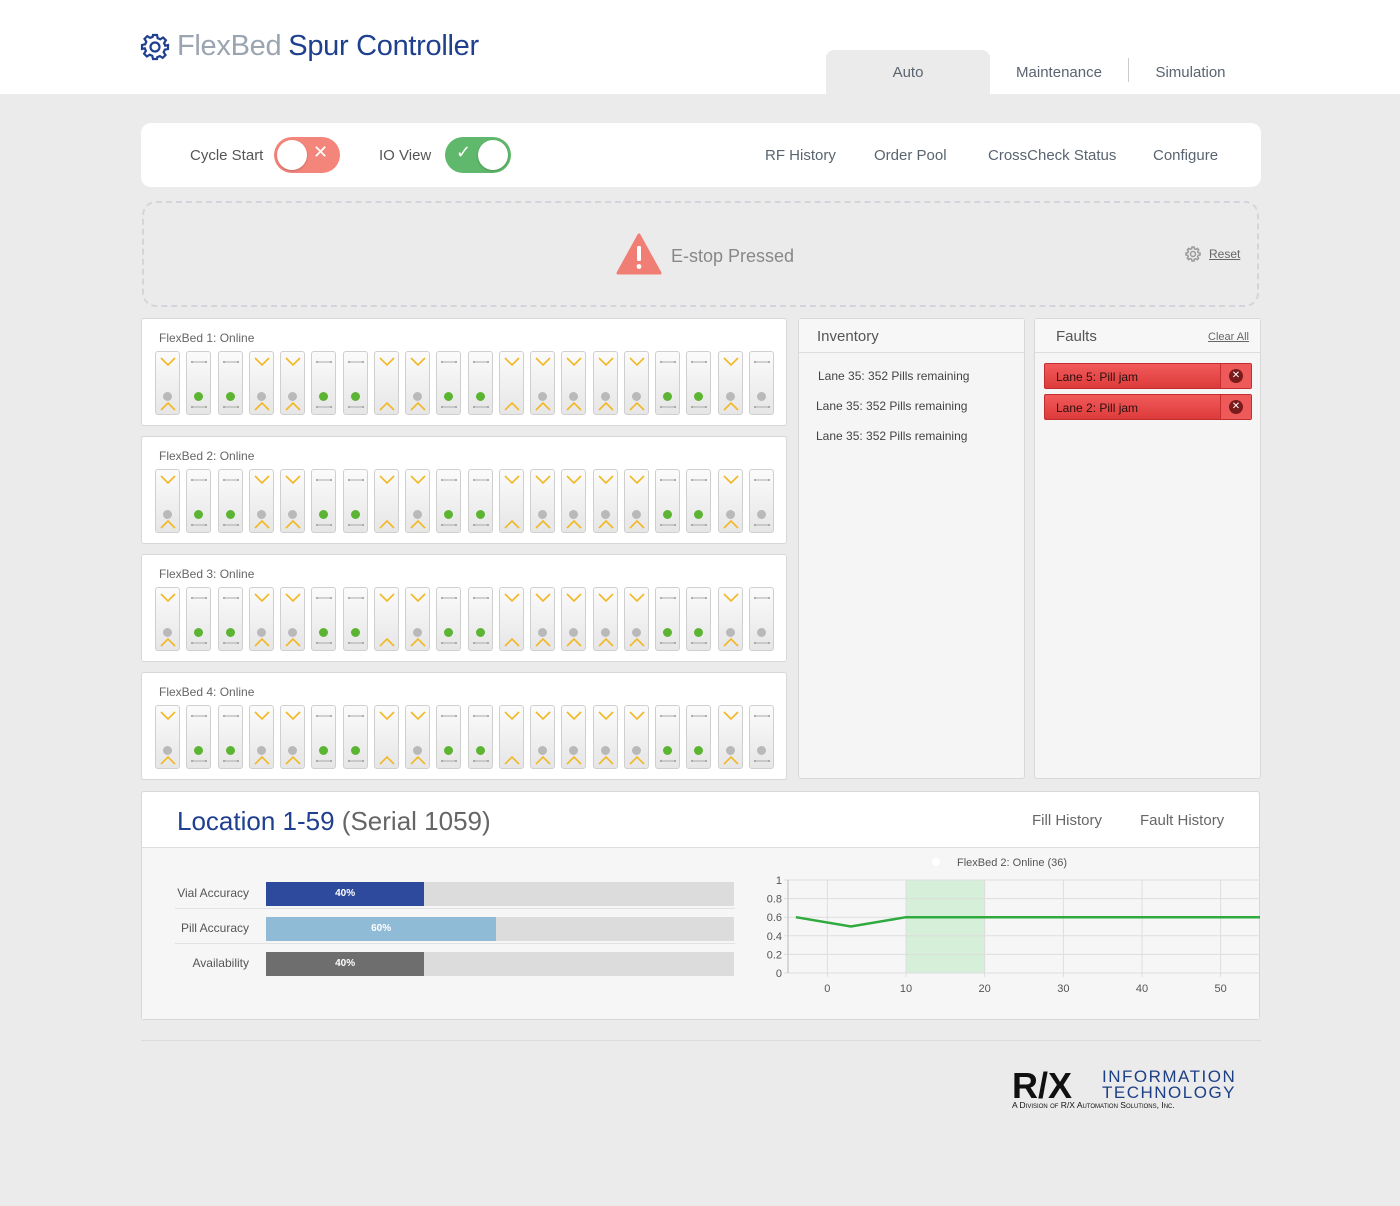 The width and height of the screenshot is (1400, 1206). What do you see at coordinates (1212, 254) in the screenshot?
I see `reset-button: Reset` at bounding box center [1212, 254].